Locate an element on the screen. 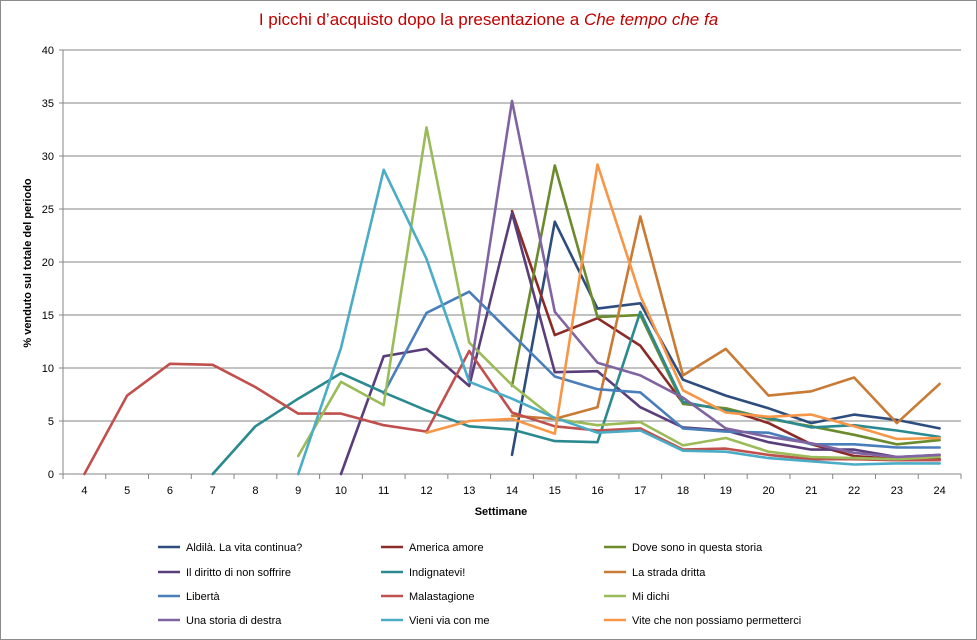 Image resolution: width=977 pixels, height=640 pixels. legend-label: Vite che non possiamo permetterci is located at coordinates (716, 621).